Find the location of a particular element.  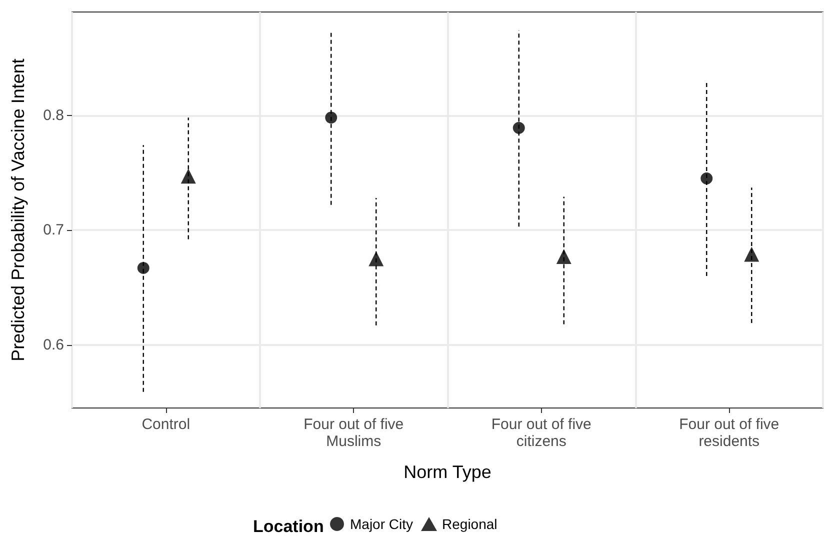

legend-label: Regional is located at coordinates (470, 524).